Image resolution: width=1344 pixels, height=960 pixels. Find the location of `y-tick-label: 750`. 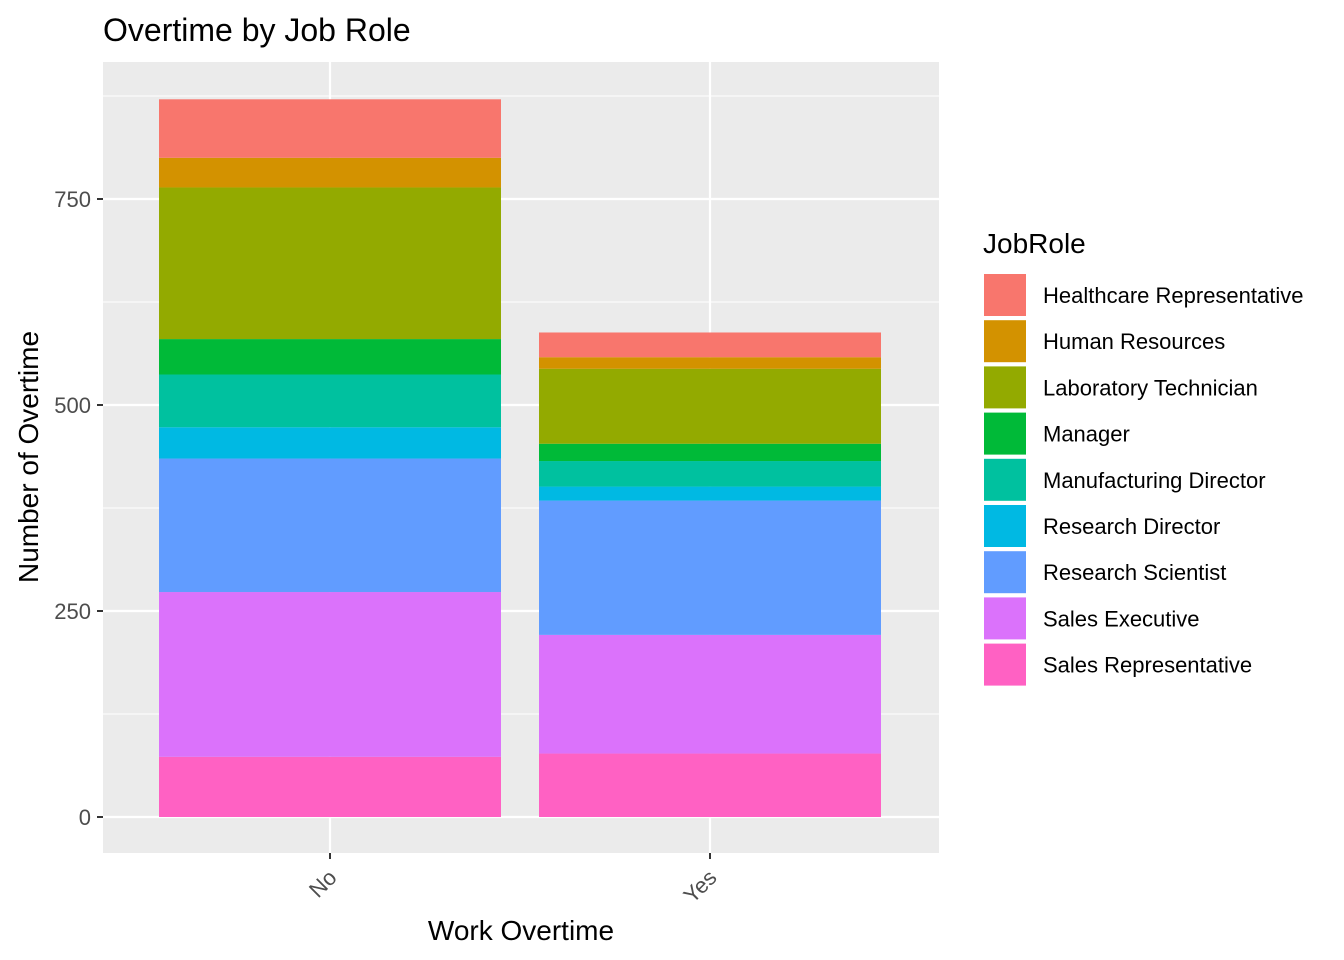

y-tick-label: 750 is located at coordinates (72, 199).